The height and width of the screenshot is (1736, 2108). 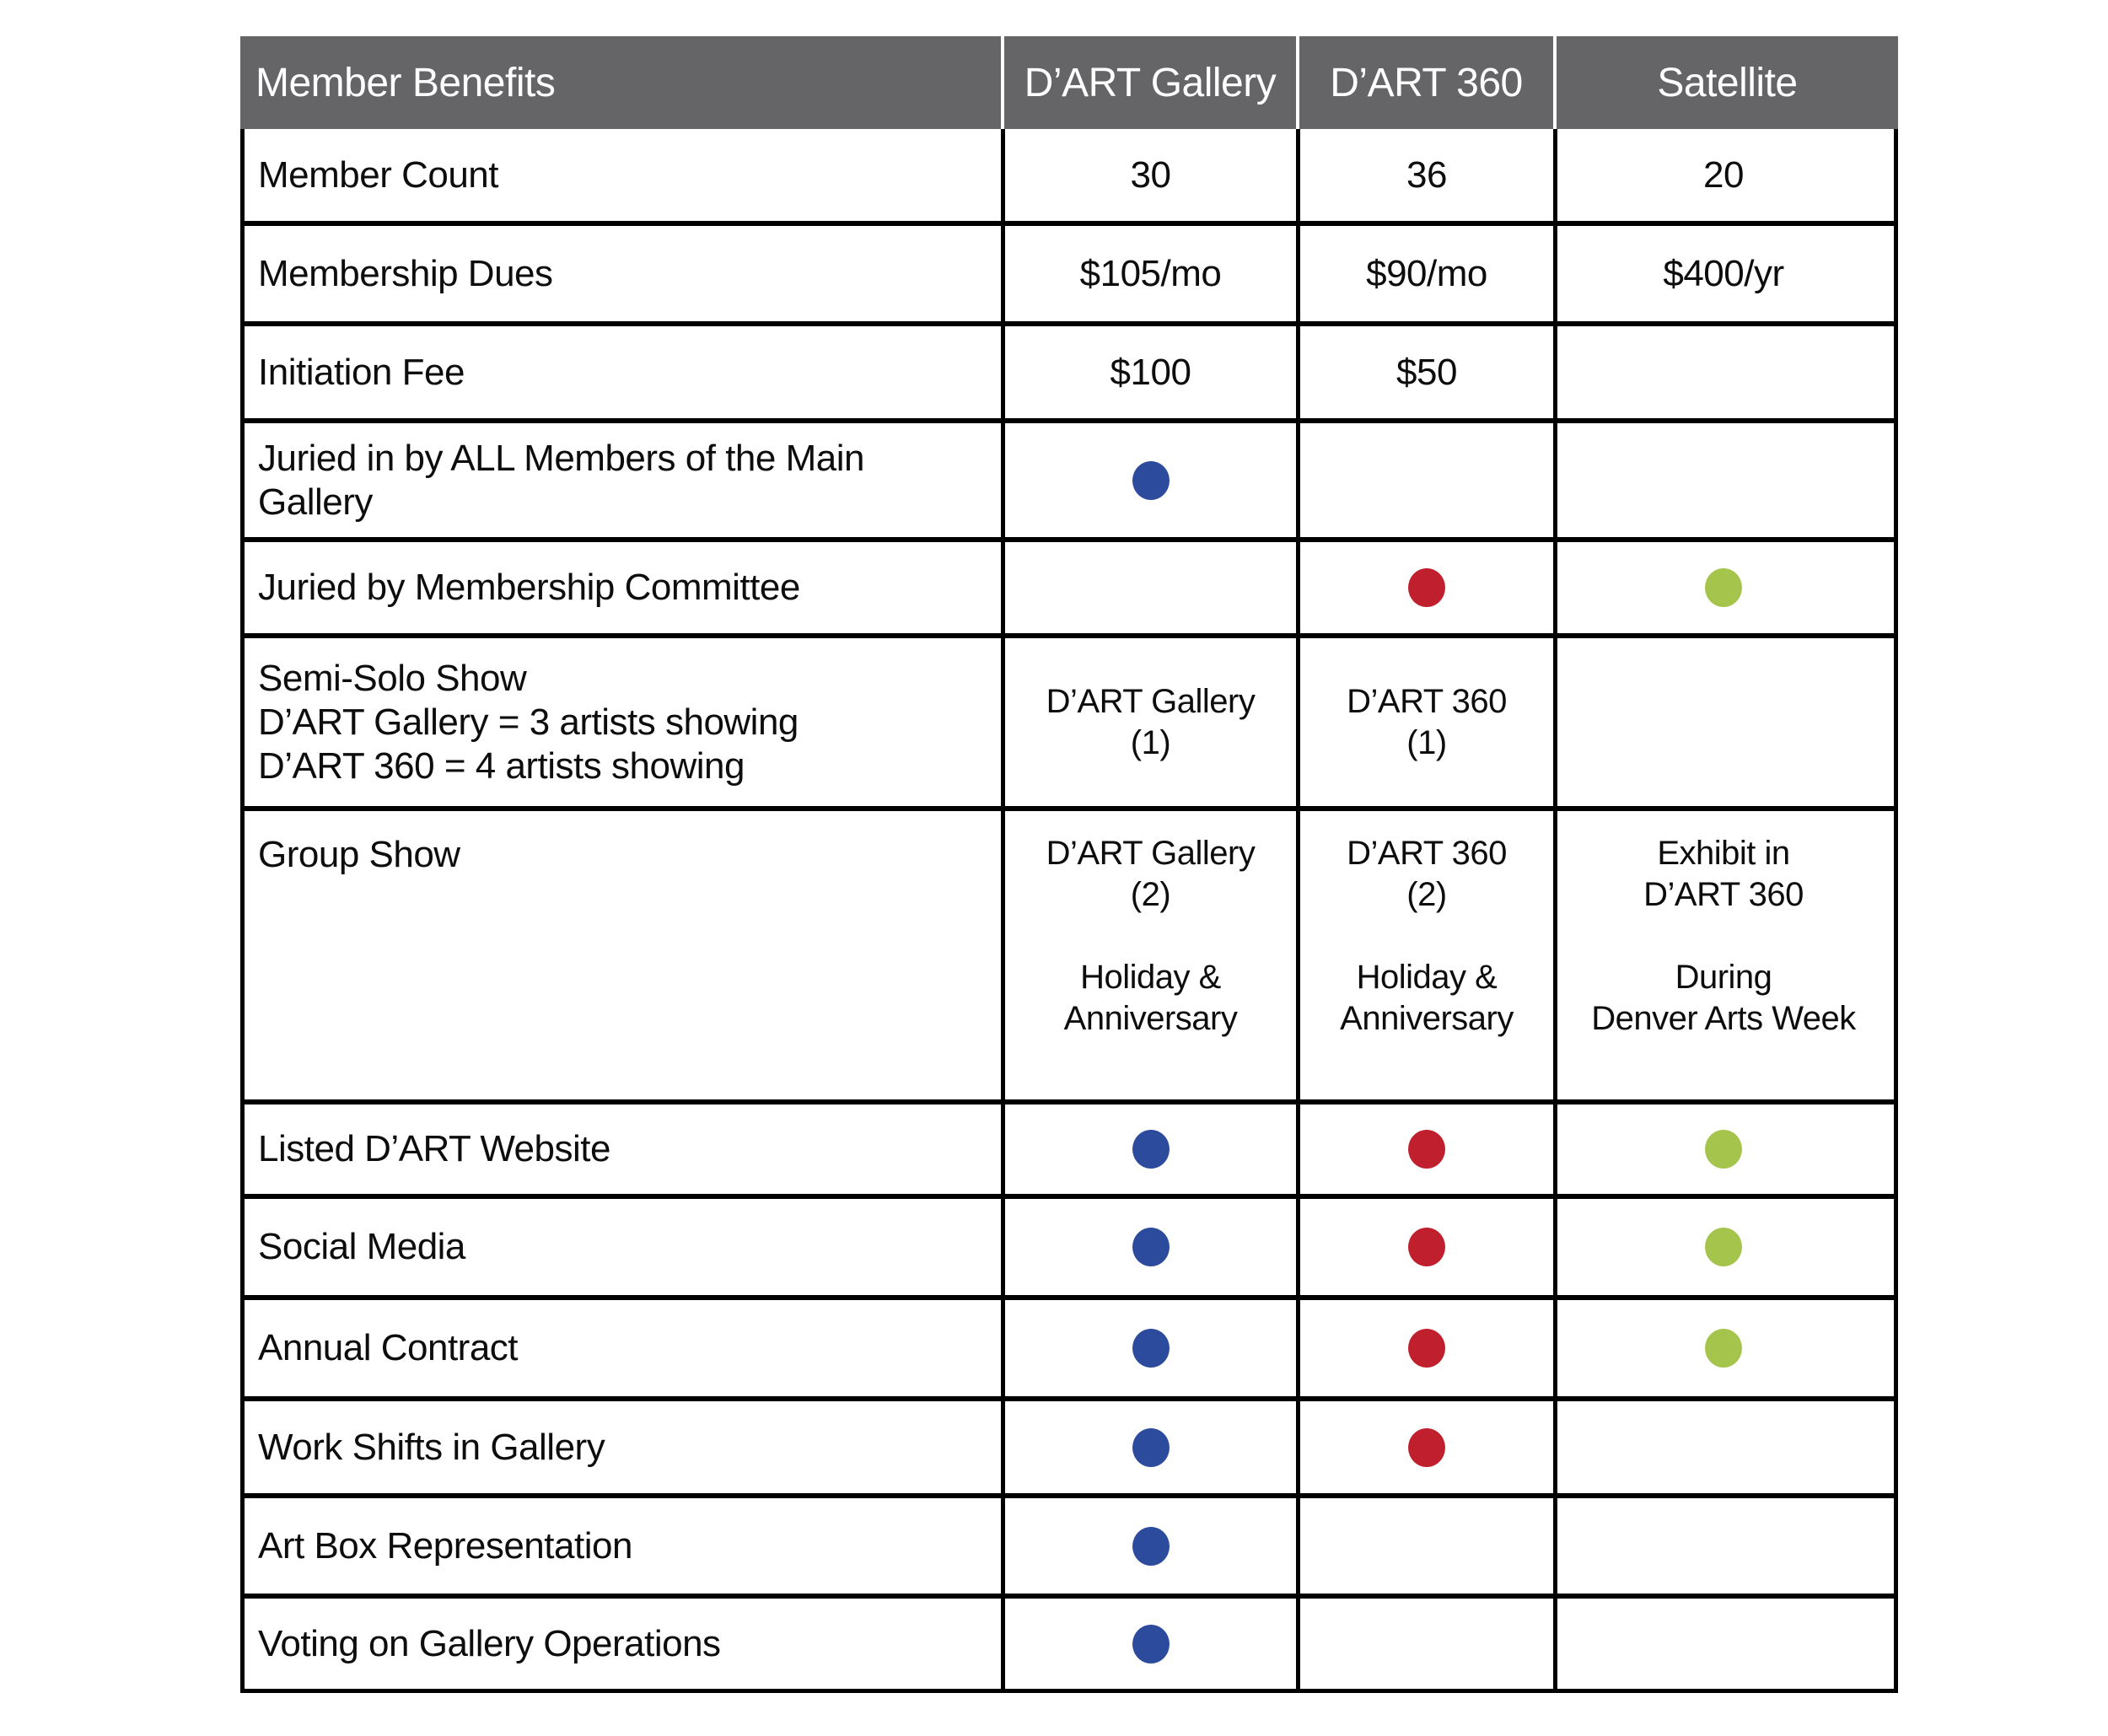 What do you see at coordinates (361, 372) in the screenshot?
I see `cell-line: Initiation Fee` at bounding box center [361, 372].